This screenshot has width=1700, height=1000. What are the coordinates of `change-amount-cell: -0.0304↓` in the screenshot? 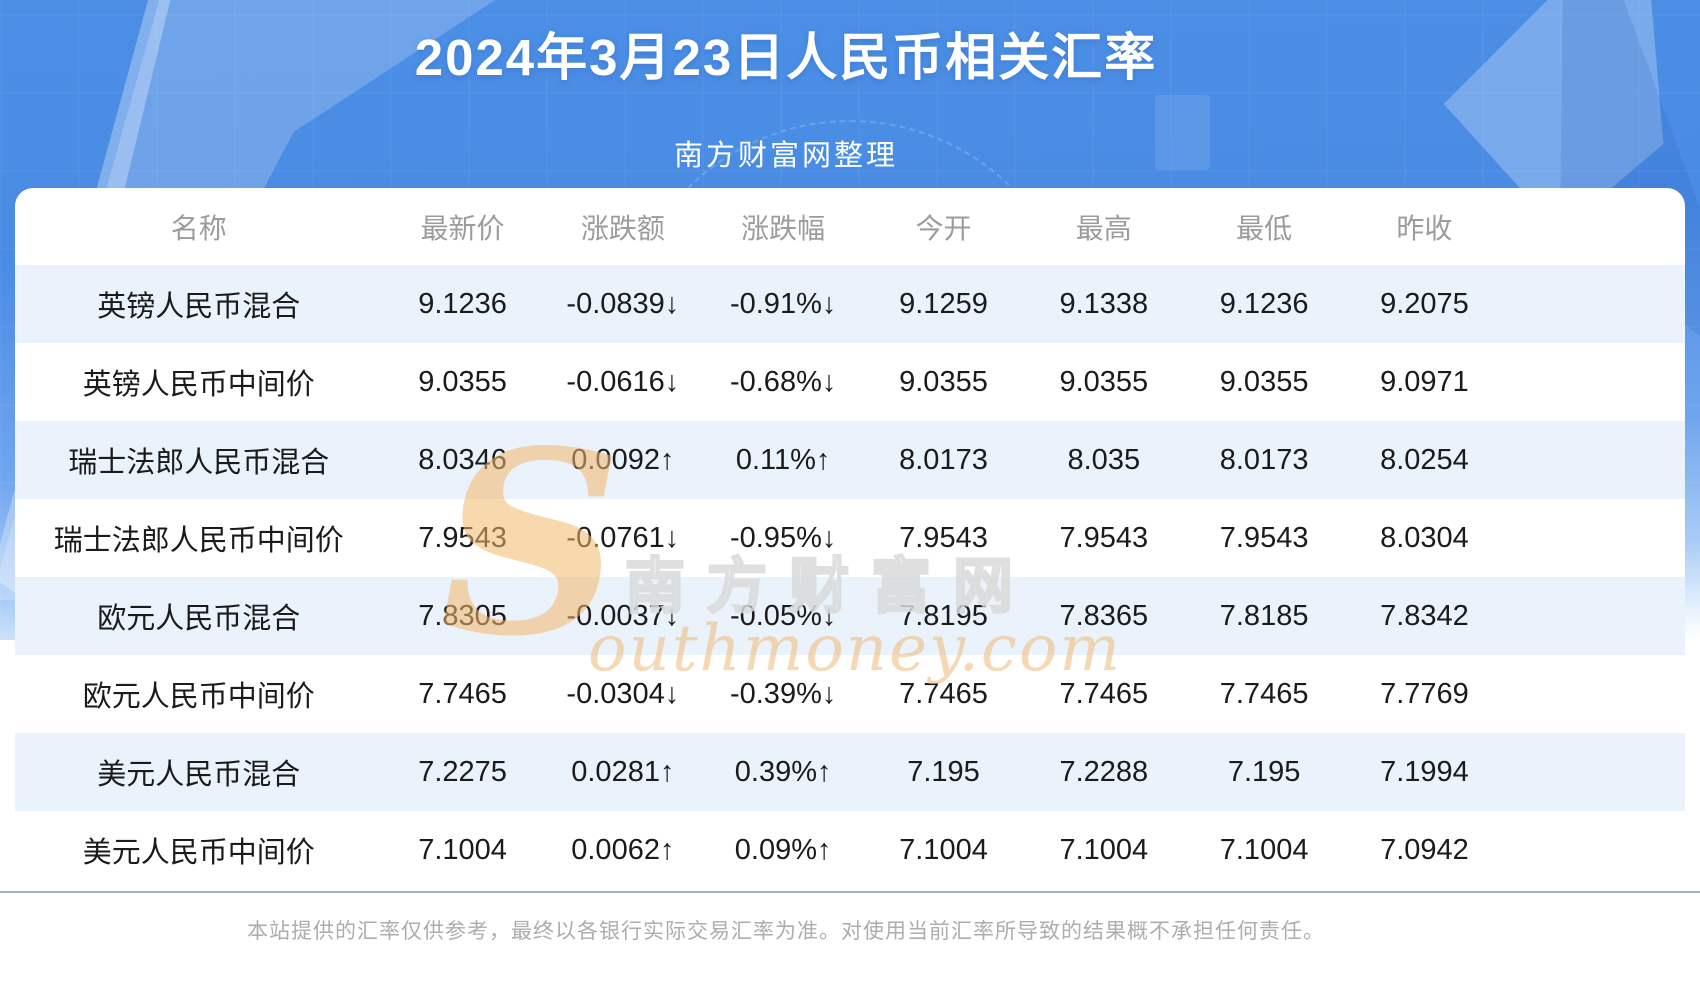 It's located at (623, 693).